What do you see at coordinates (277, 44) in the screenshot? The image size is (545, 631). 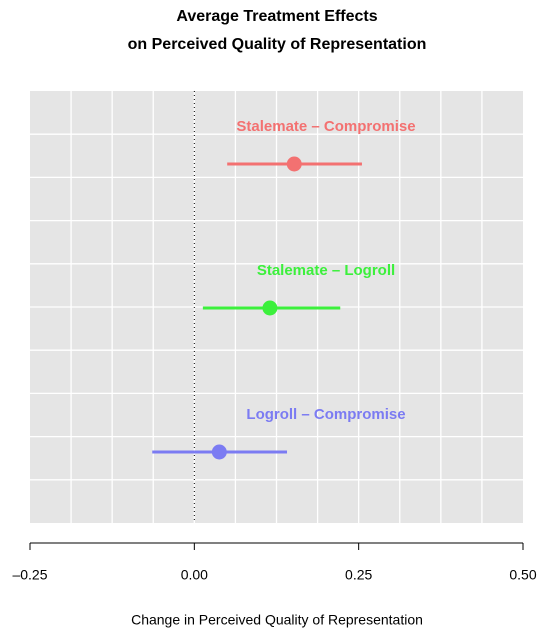 I see `chart-subtitle: on Perceived Quality of Representation` at bounding box center [277, 44].